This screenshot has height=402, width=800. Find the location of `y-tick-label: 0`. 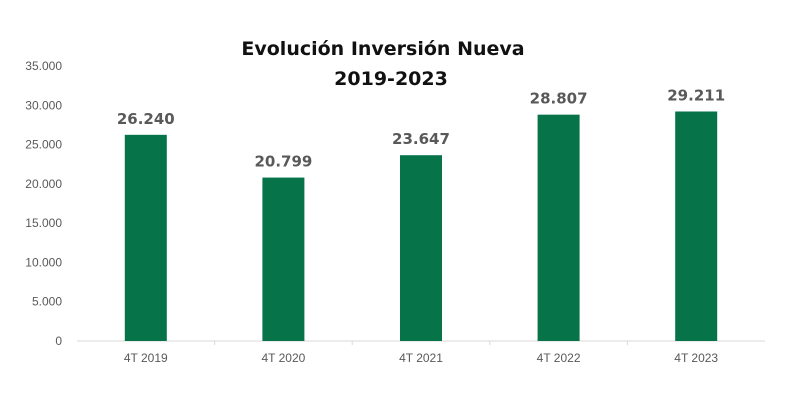

y-tick-label: 0 is located at coordinates (58, 341).